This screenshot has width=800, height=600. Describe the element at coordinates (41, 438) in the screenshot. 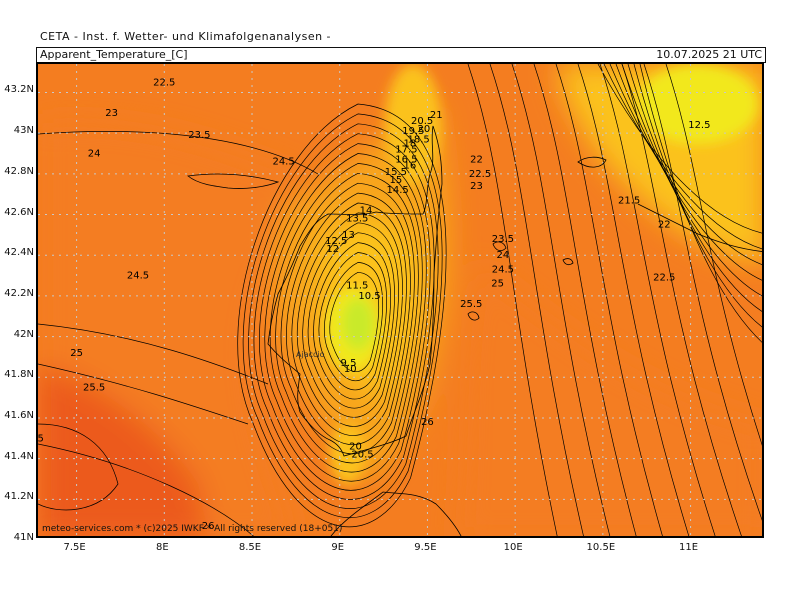

I see `contour-value-label: 26.5` at that location.